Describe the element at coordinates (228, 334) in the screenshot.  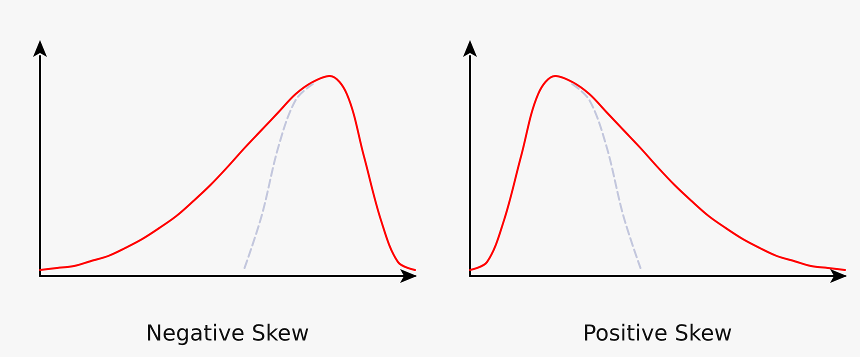
I see `x-axis-title: Negative Skew` at that location.